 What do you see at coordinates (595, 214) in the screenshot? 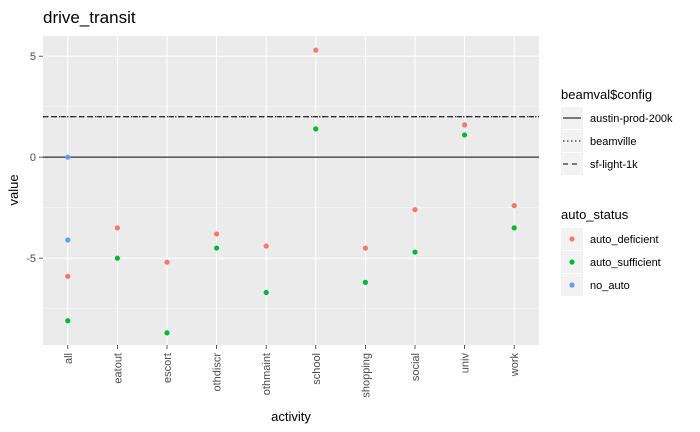
I see `legend-color-title: auto_status` at bounding box center [595, 214].